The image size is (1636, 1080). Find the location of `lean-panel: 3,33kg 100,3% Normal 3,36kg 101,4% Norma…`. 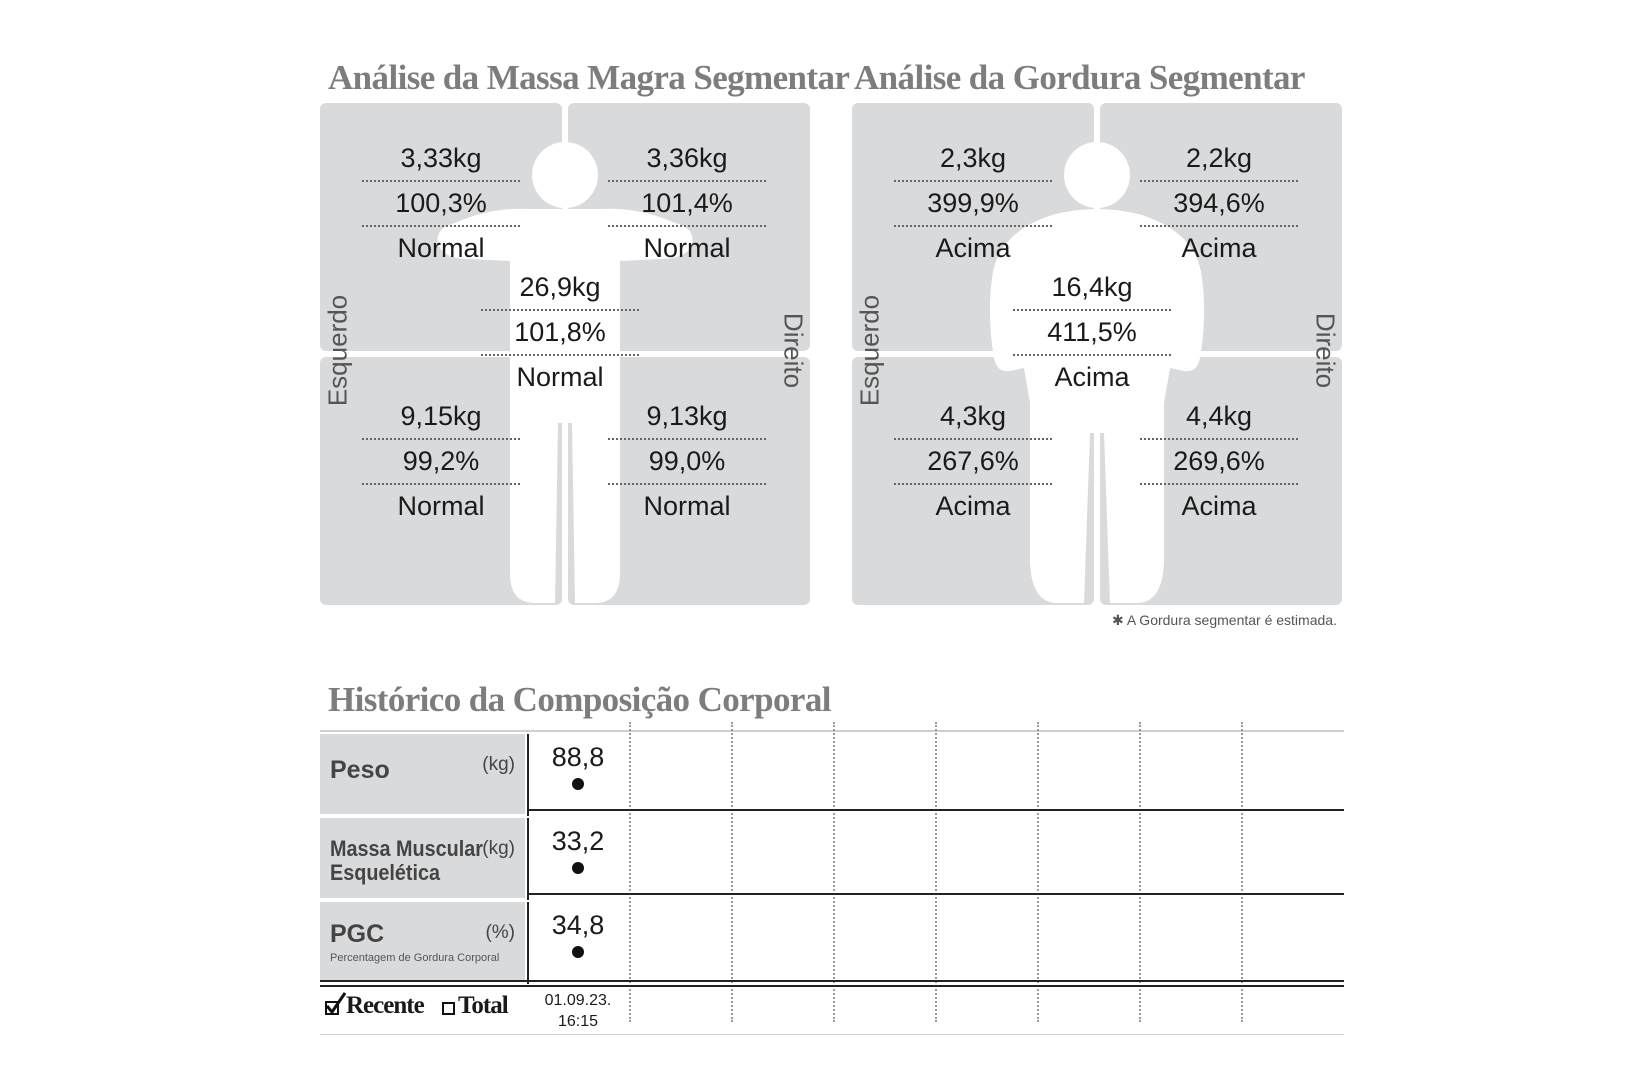

lean-panel: 3,33kg 100,3% Normal 3,36kg 101,4% Norma… is located at coordinates (565, 354).